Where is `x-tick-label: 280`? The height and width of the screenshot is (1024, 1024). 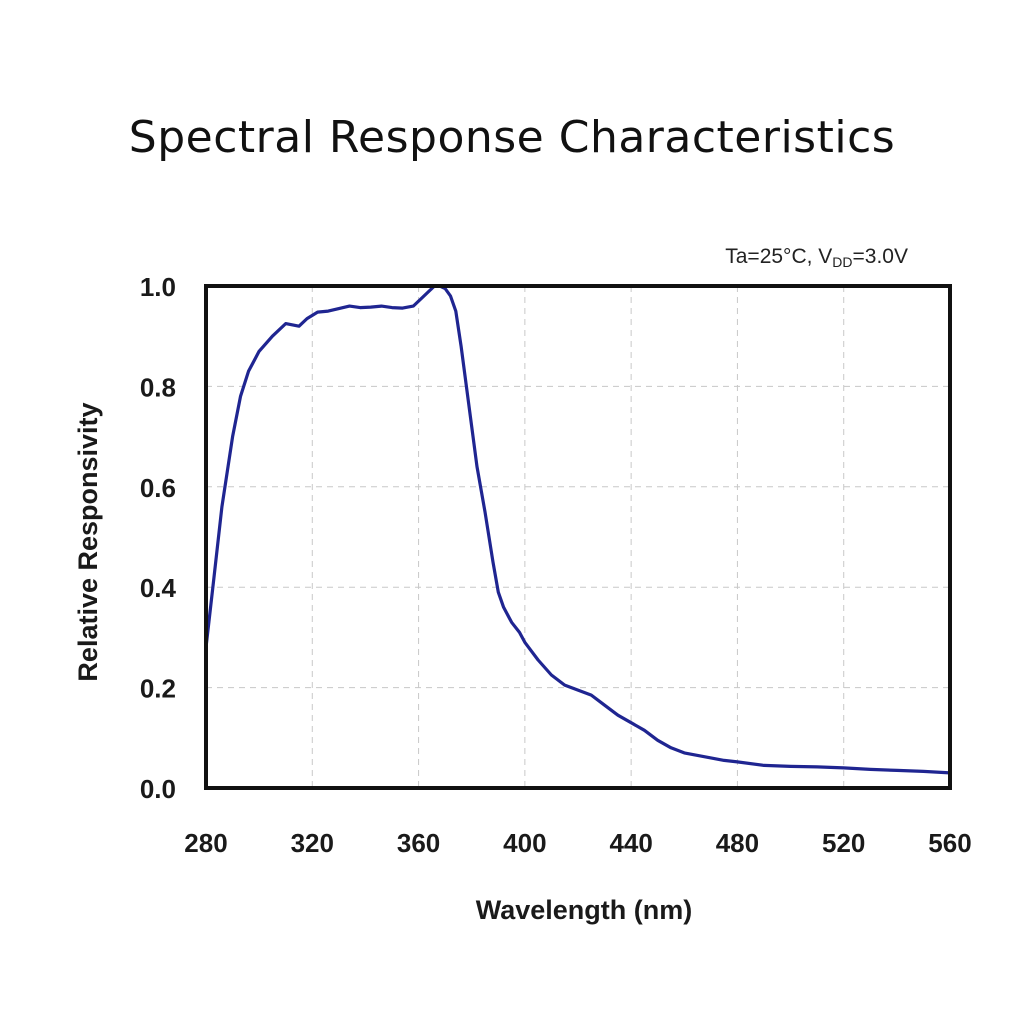
x-tick-label: 280 is located at coordinates (205, 843).